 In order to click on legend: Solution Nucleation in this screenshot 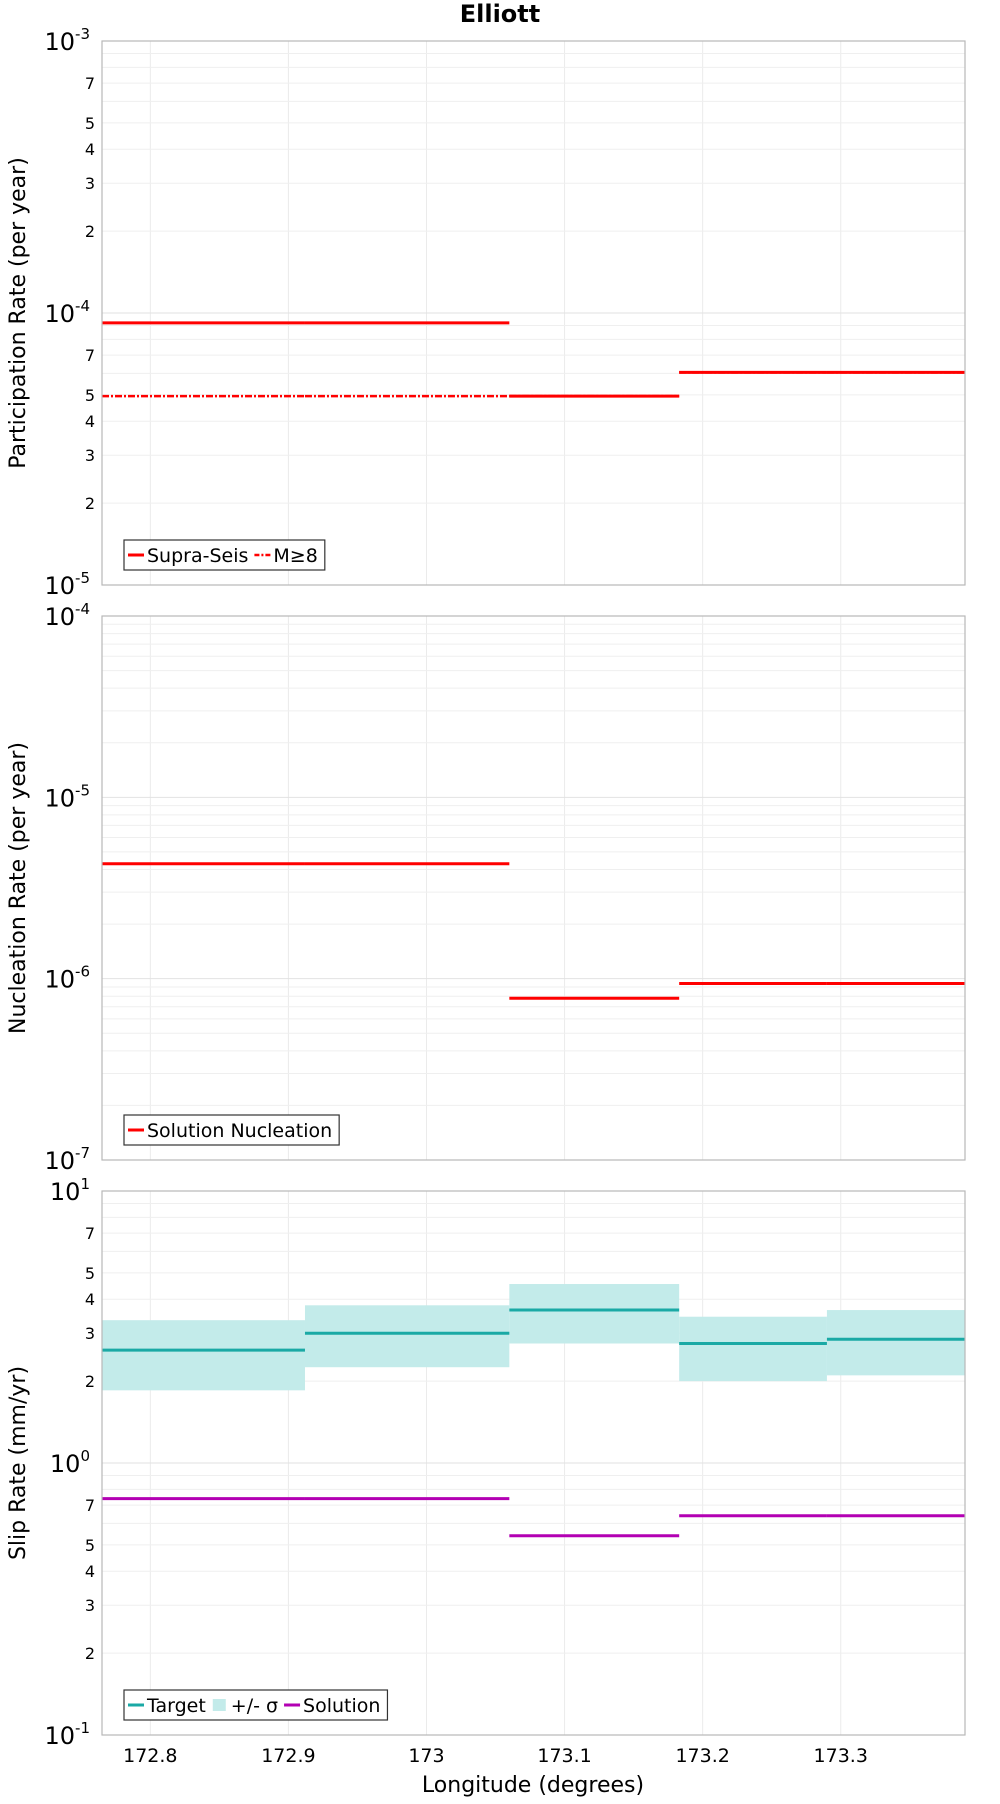, I will do `click(231, 1130)`.